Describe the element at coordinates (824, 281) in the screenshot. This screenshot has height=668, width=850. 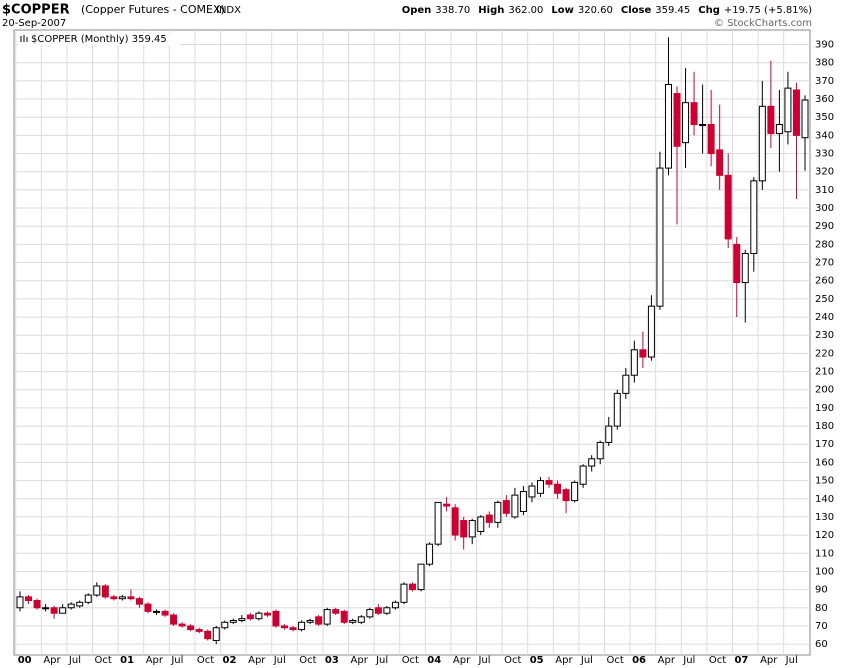
I see `y-tick-label: 260` at that location.